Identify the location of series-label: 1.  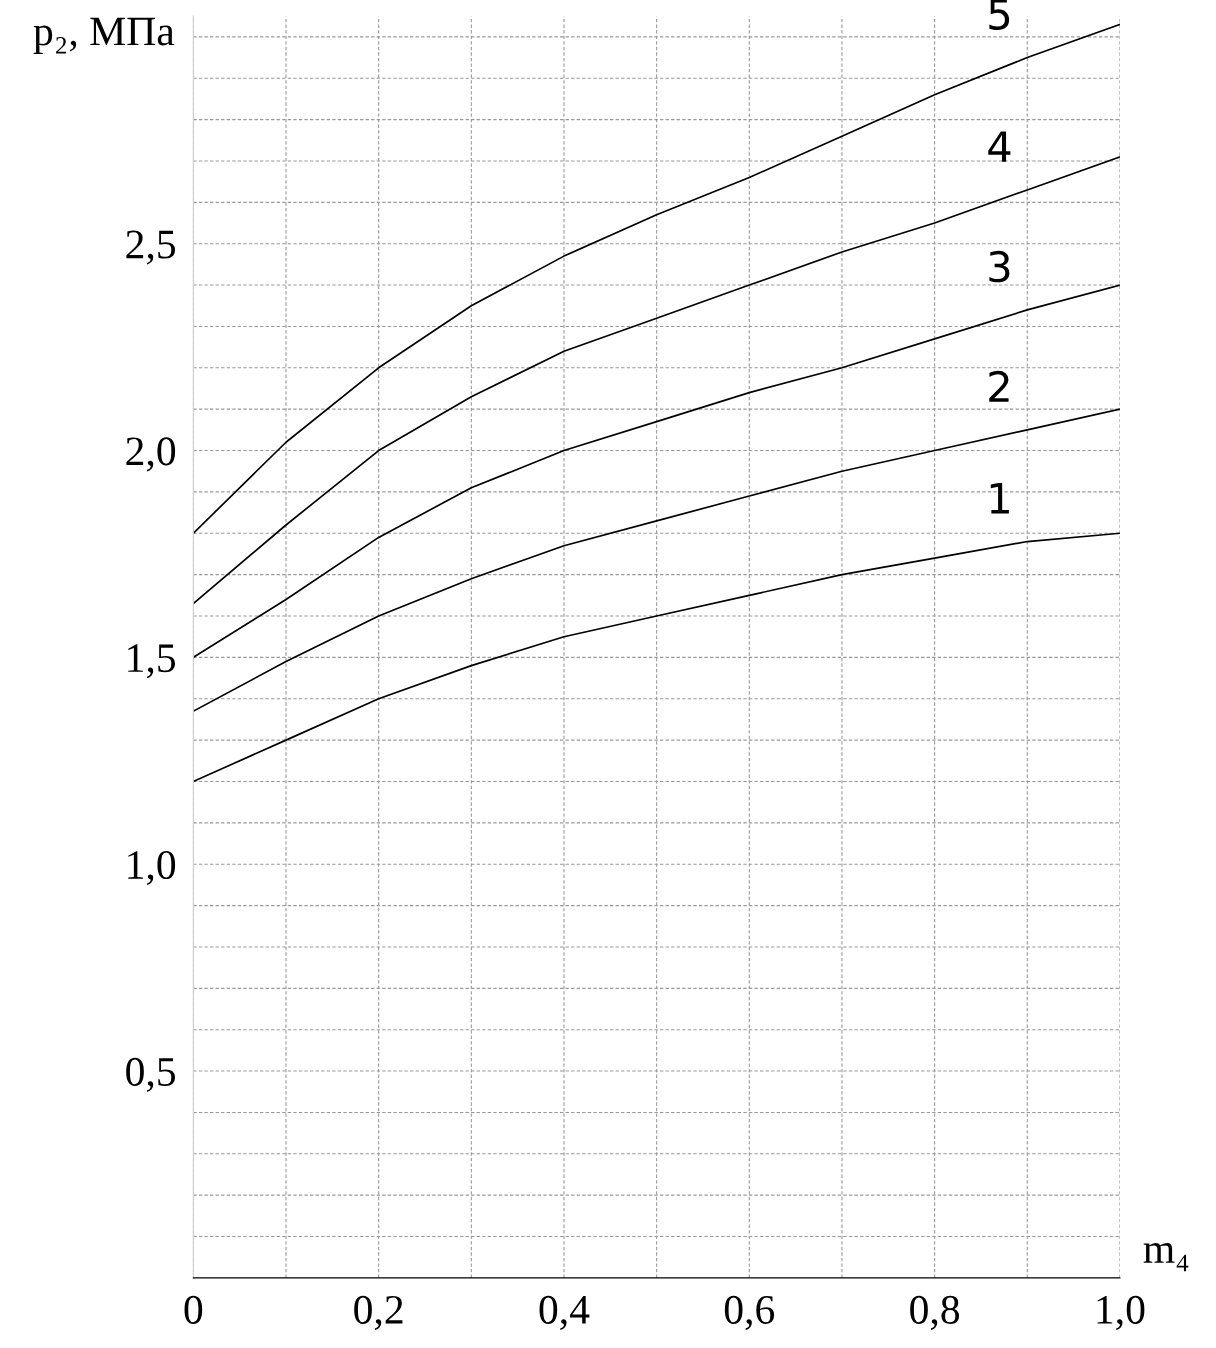
(999, 498).